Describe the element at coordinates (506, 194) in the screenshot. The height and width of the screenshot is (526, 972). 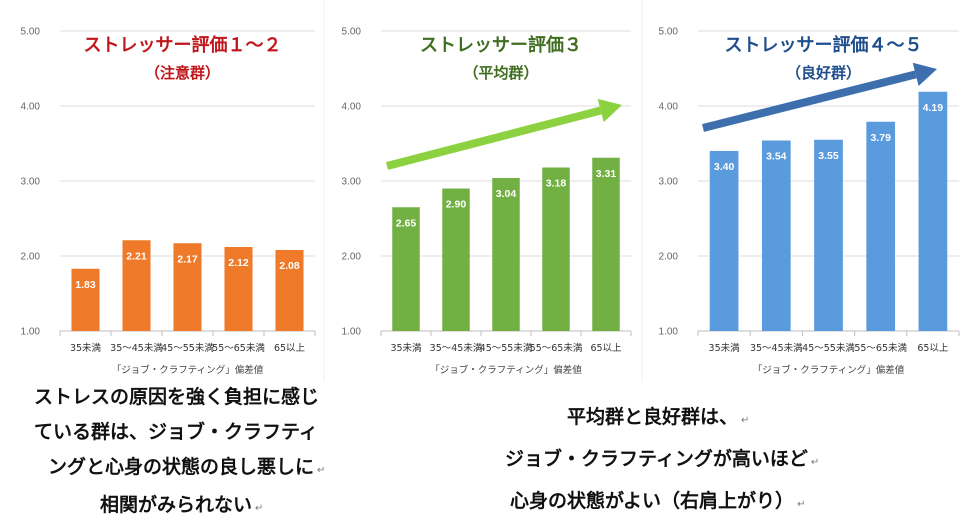
I see `data-label: 3.04` at that location.